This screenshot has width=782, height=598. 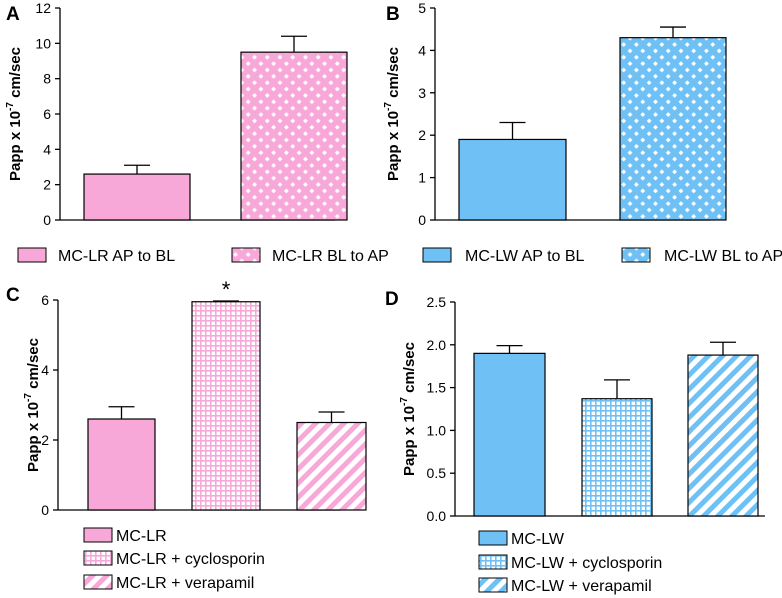 What do you see at coordinates (437, 345) in the screenshot?
I see `y-tick-label: 2.0` at bounding box center [437, 345].